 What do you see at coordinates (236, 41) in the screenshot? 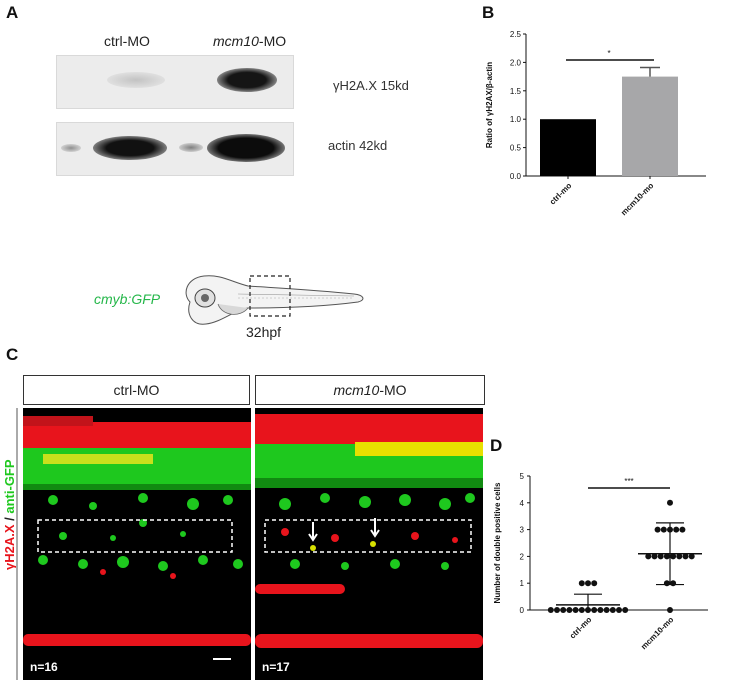
I see `lane-label-mcm10-gene: mcm10` at bounding box center [236, 41].